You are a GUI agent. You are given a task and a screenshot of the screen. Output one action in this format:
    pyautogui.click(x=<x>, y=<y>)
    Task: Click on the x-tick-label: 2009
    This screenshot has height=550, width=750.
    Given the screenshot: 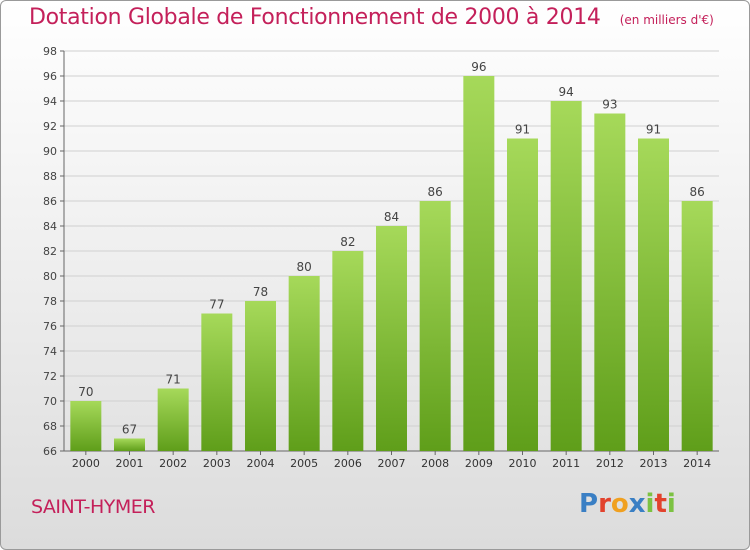 What is the action you would take?
    pyautogui.click(x=479, y=463)
    